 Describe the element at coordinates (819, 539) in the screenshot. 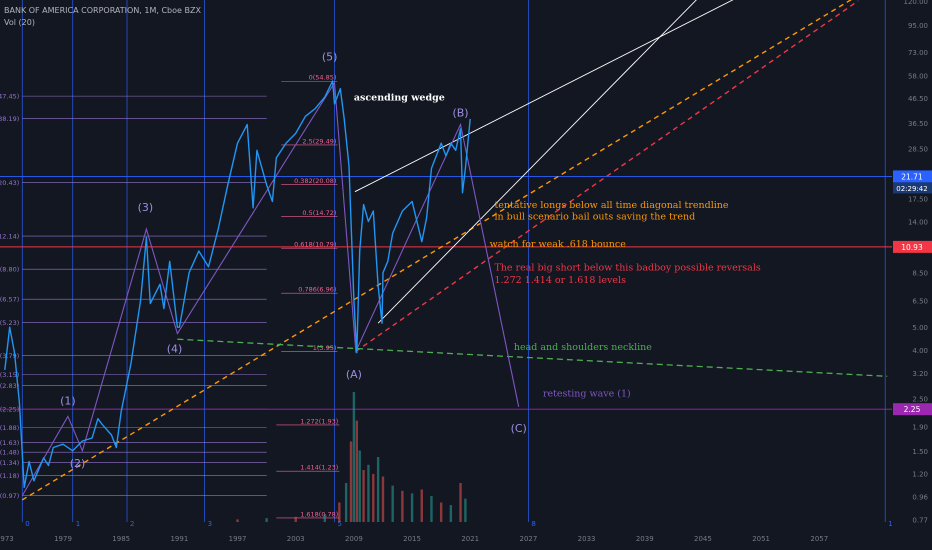

I see `time-axis-tick: 2057` at that location.